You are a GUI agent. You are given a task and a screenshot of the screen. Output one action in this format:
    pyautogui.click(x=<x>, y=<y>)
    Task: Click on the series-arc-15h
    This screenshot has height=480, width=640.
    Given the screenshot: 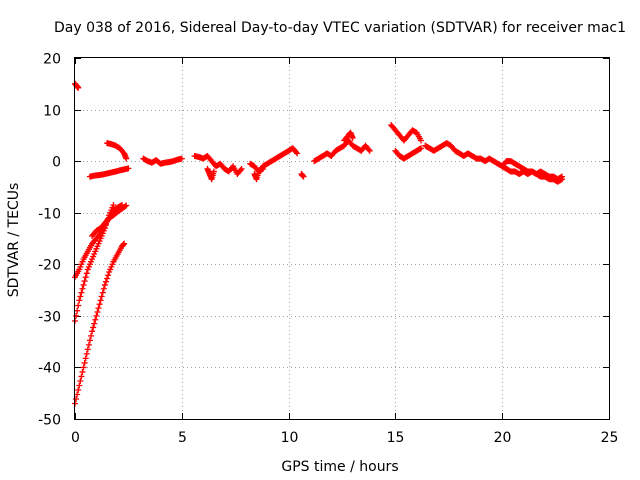 What is the action you would take?
    pyautogui.click(x=406, y=133)
    